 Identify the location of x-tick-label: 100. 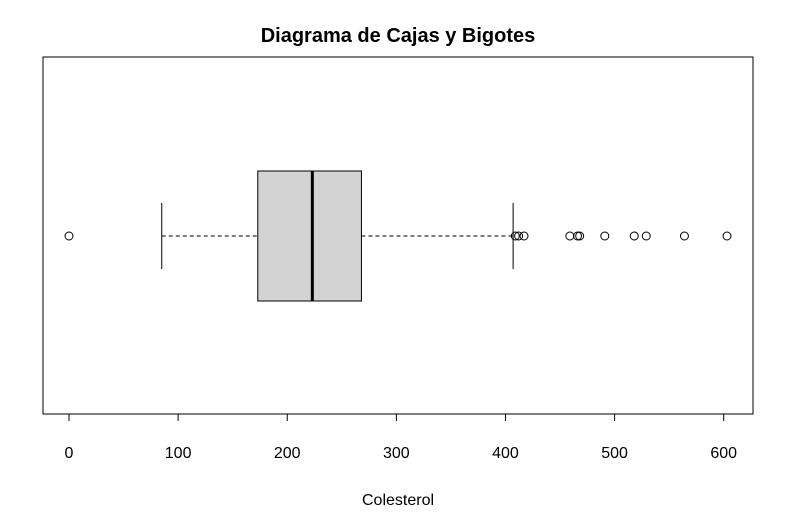
(178, 453).